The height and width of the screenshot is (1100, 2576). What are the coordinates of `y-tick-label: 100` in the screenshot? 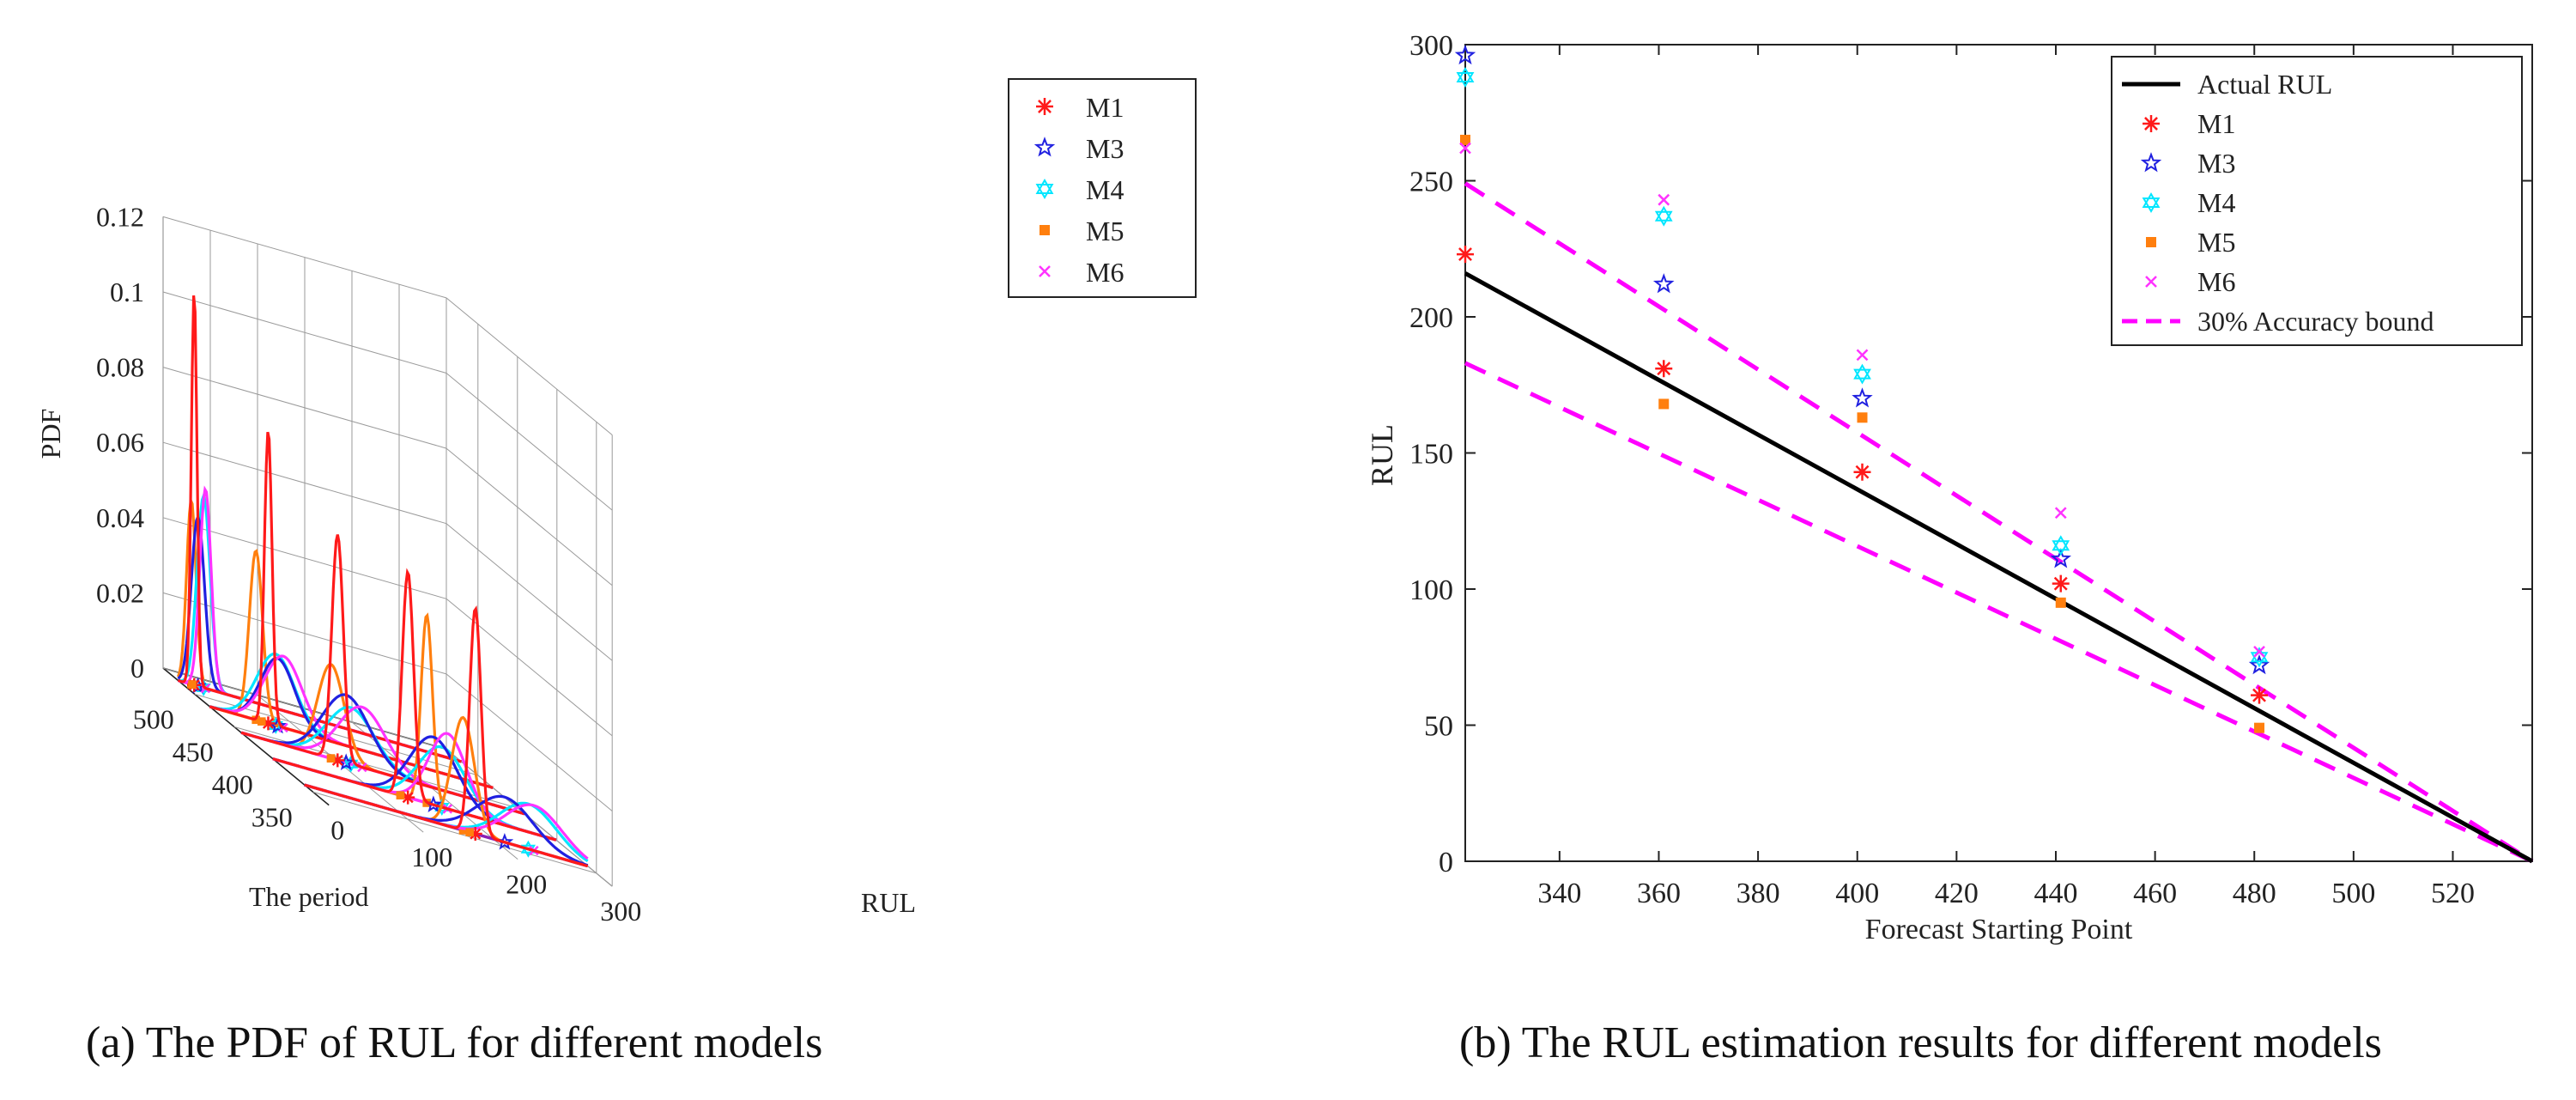 It's located at (1431, 590).